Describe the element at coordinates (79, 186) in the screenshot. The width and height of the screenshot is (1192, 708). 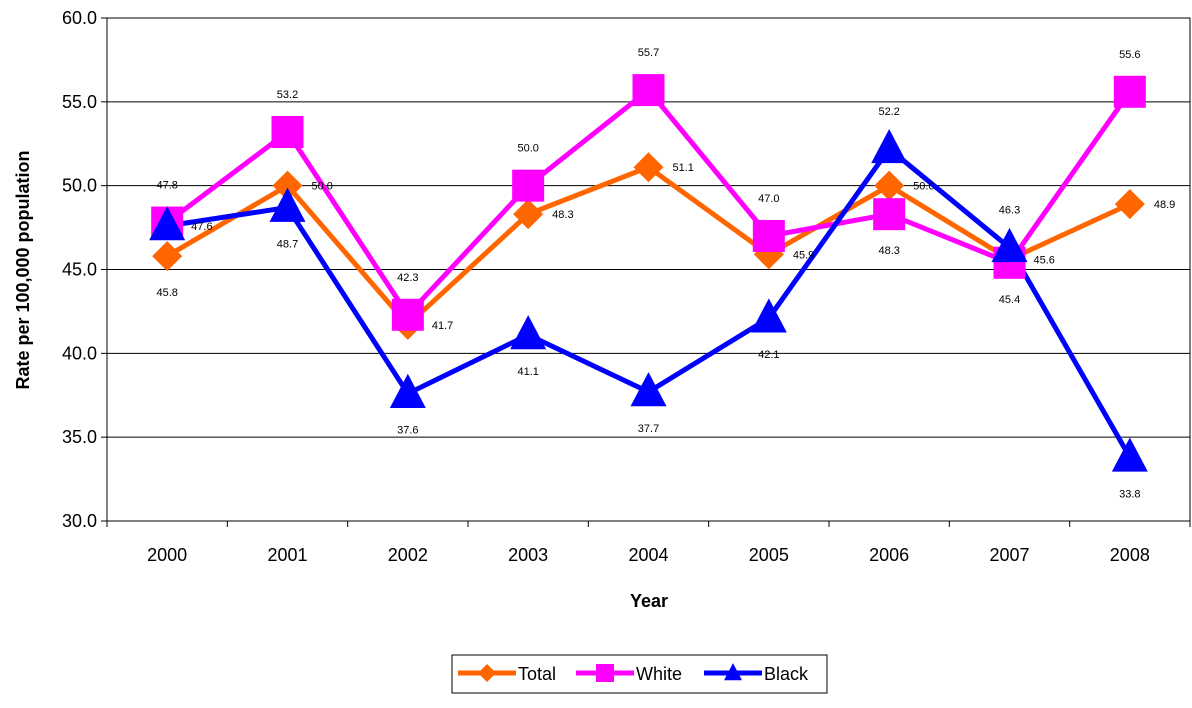
I see `y-tick-label: 50.0` at that location.